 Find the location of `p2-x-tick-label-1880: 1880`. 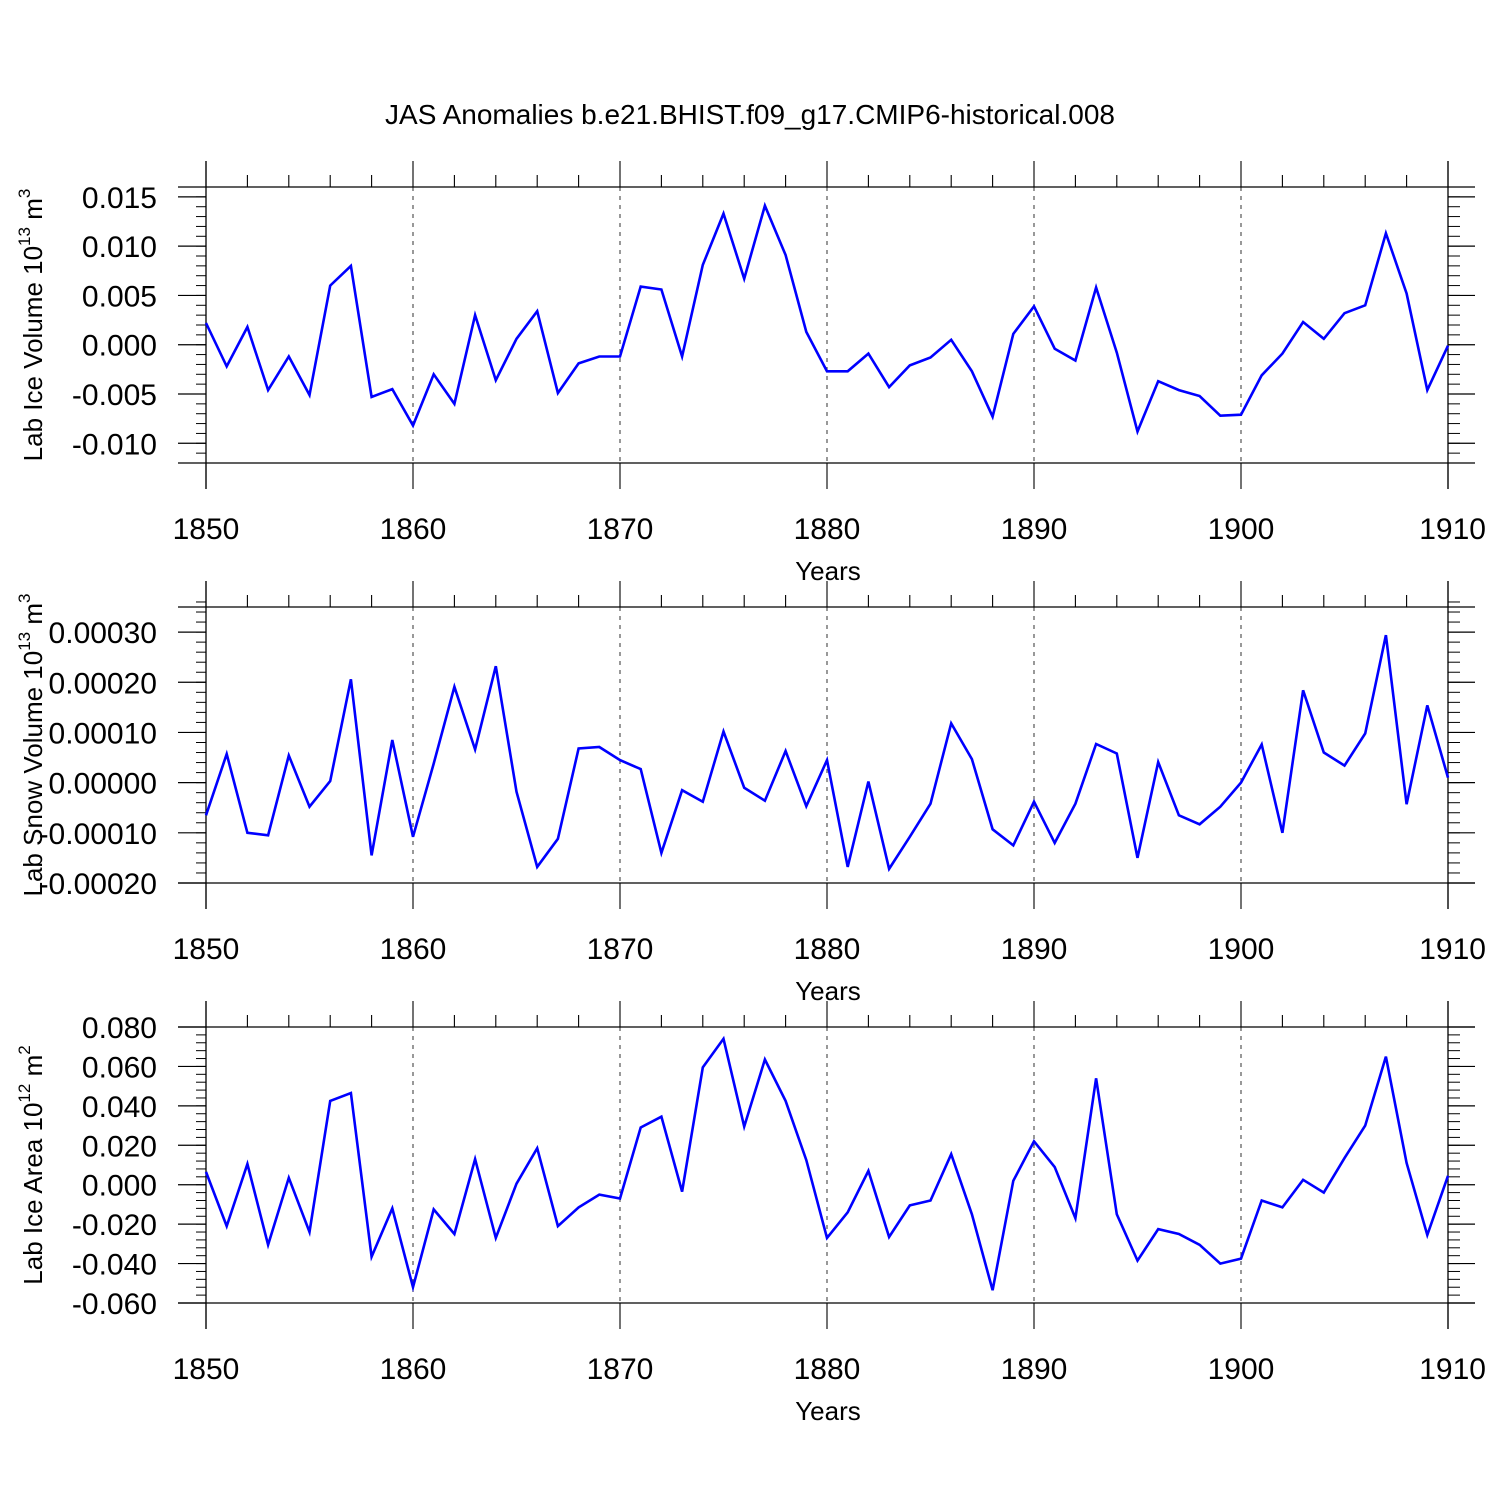

p2-x-tick-label-1880: 1880 is located at coordinates (827, 1369).